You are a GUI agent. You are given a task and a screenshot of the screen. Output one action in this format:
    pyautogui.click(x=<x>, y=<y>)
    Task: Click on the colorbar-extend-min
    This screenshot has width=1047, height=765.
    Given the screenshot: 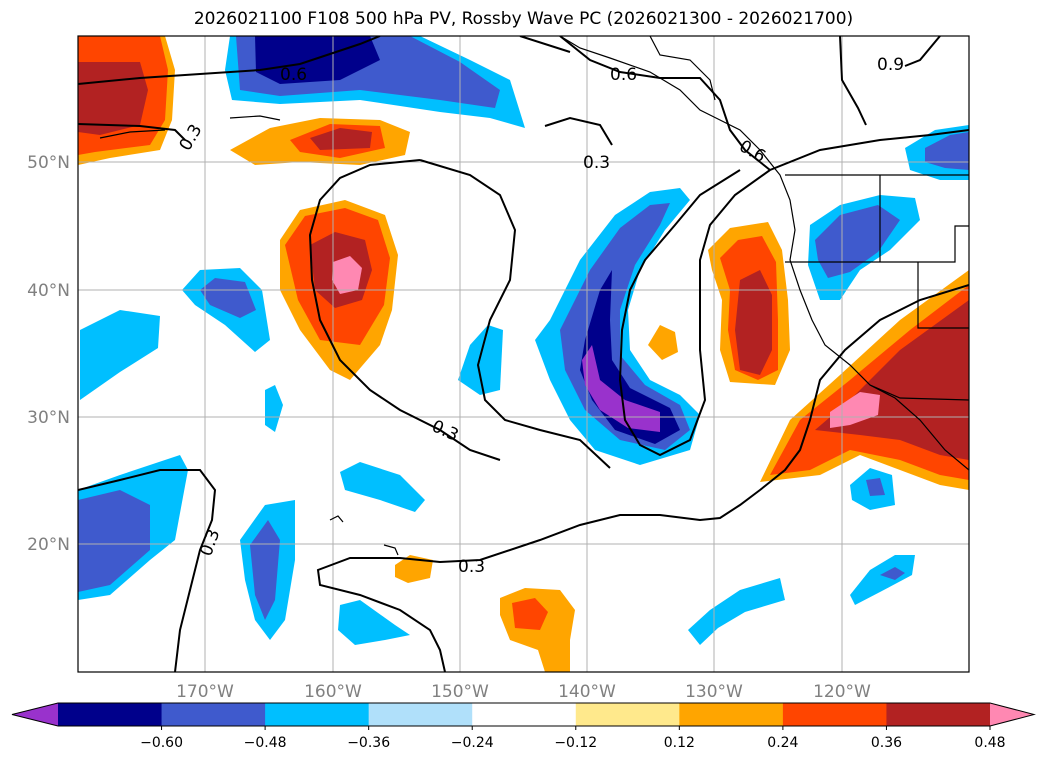 What is the action you would take?
    pyautogui.click(x=35, y=714)
    